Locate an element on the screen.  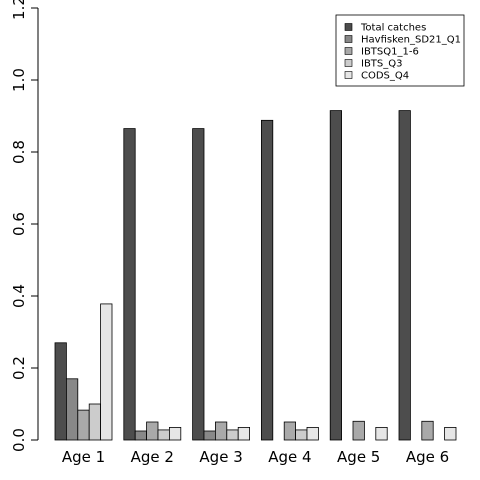
x-tick-label: Age 1 is located at coordinates (83, 457).